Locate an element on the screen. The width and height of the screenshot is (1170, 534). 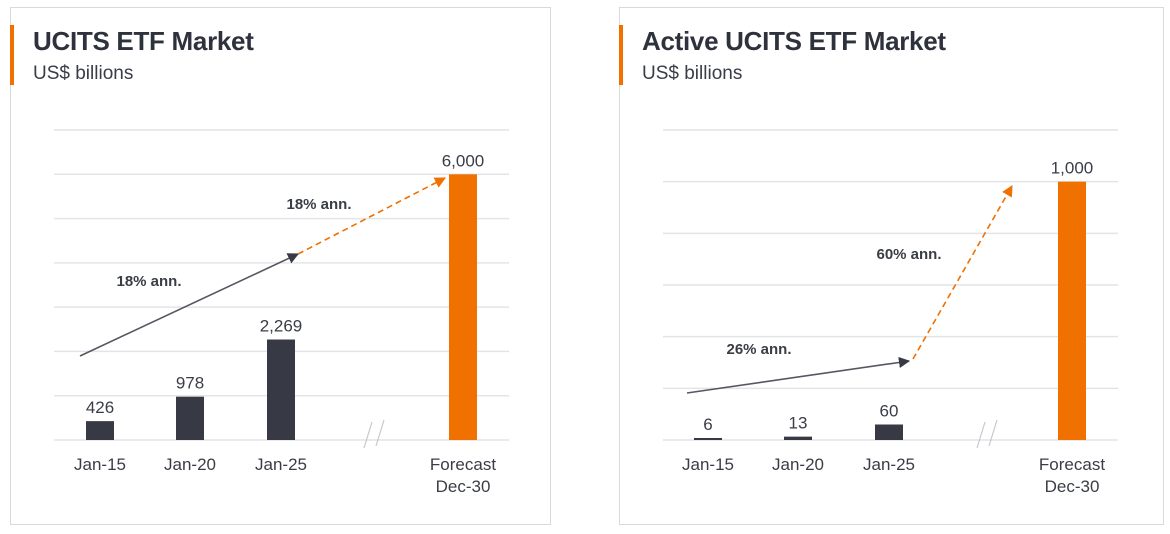
value-label: 13 is located at coordinates (798, 423).